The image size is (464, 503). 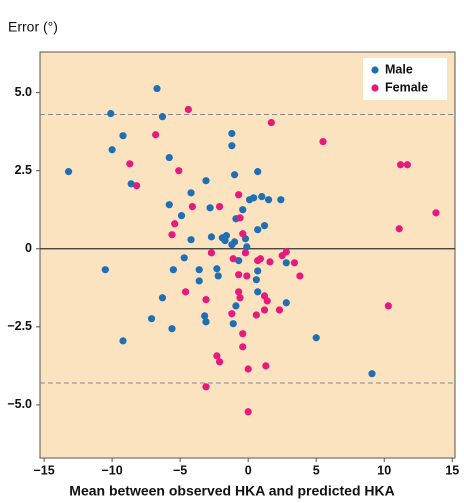 What do you see at coordinates (316, 470) in the screenshot?
I see `x-tick-label: 5` at bounding box center [316, 470].